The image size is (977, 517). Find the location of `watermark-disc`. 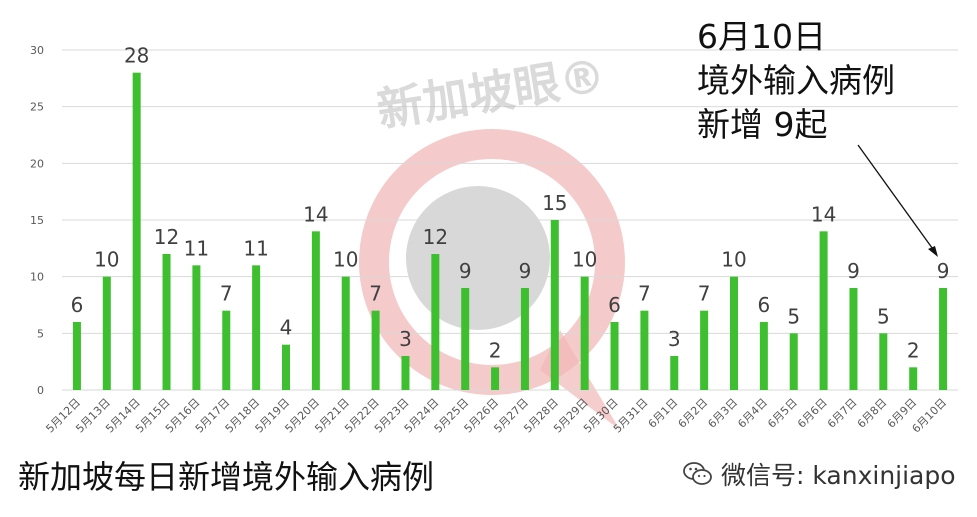

watermark-disc is located at coordinates (478, 258).